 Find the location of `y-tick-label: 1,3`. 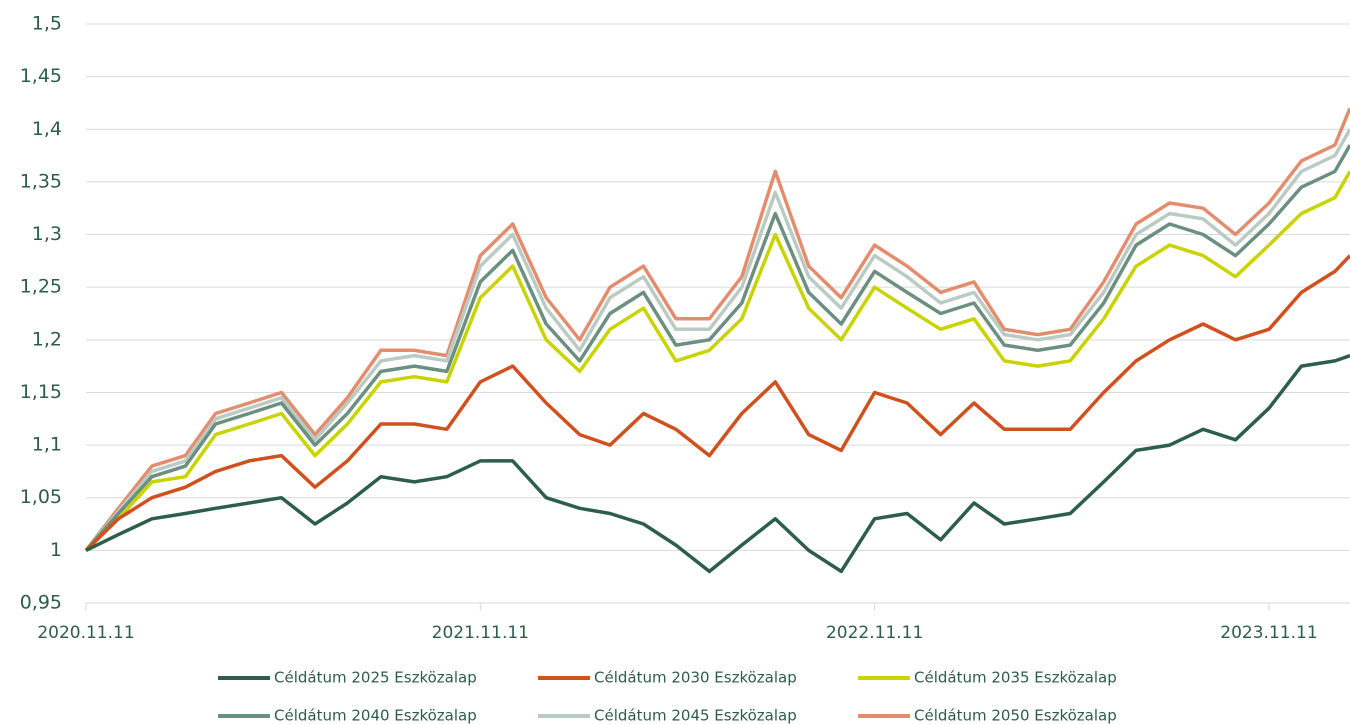

y-tick-label: 1,3 is located at coordinates (47, 234).